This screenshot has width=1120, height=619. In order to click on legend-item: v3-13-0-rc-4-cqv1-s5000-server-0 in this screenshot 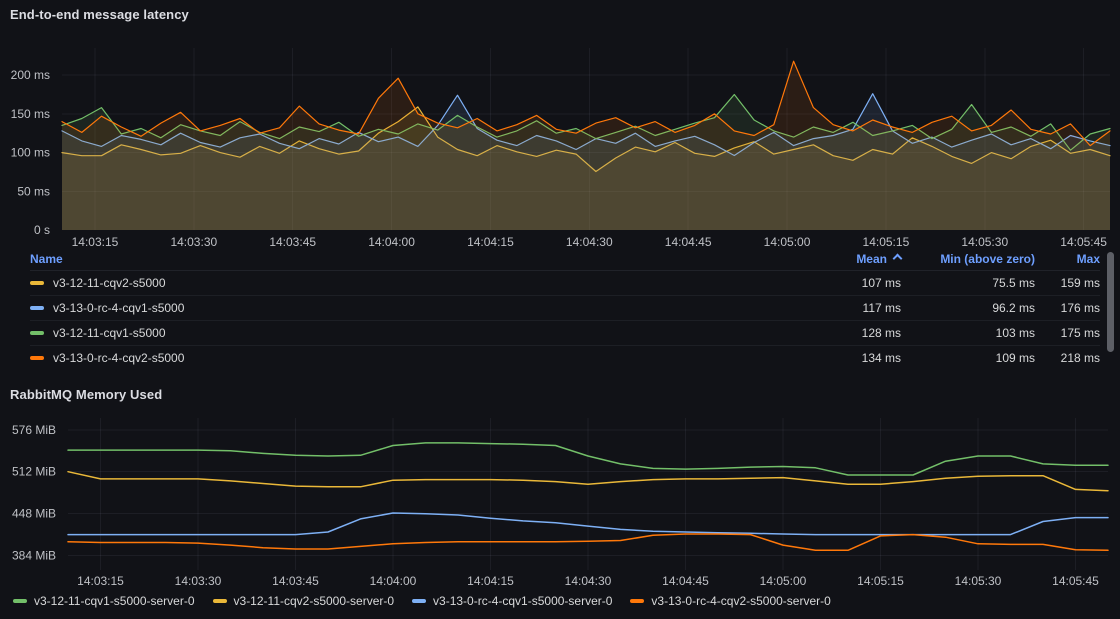, I will do `click(512, 601)`.